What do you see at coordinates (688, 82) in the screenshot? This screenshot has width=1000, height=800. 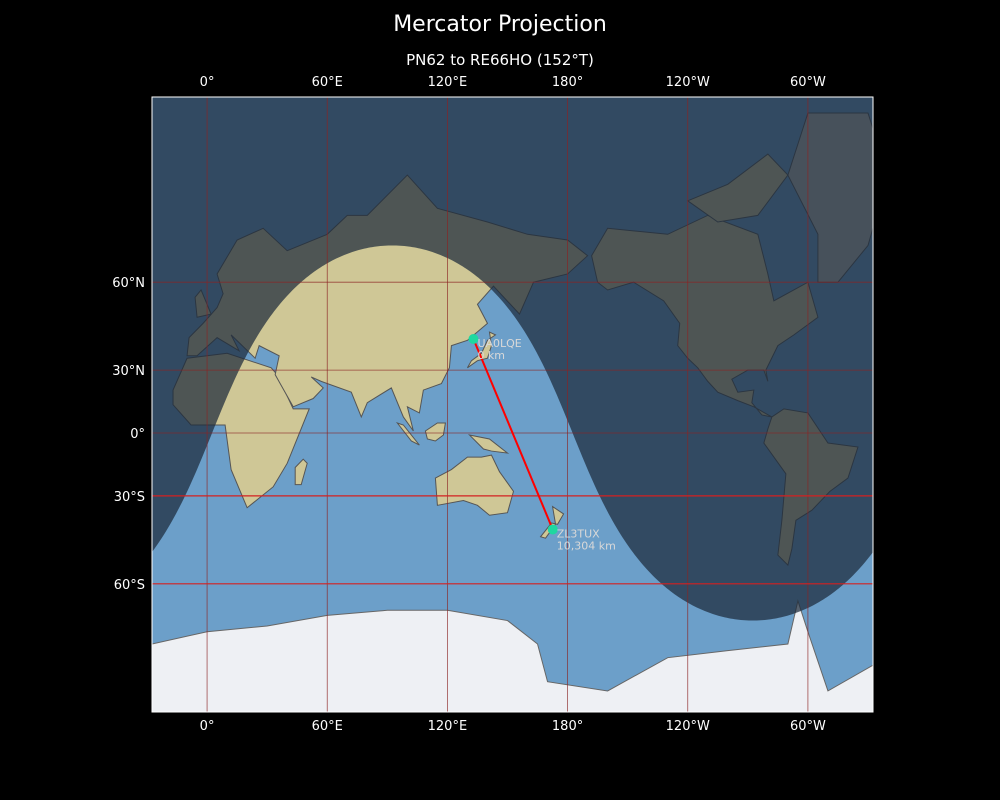 I see `lon-tick-label-top: 120°W` at bounding box center [688, 82].